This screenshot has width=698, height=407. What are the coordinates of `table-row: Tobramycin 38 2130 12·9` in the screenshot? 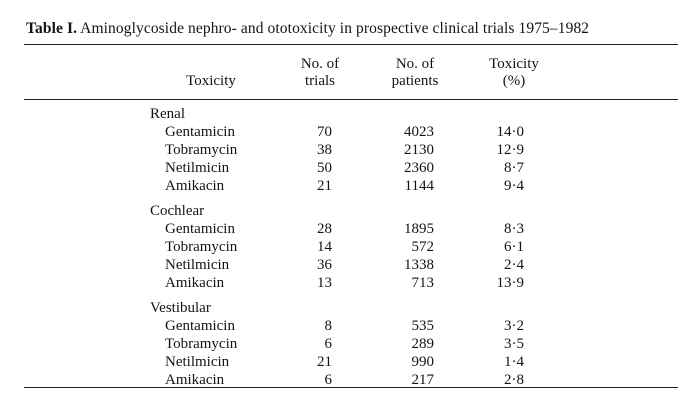 It's located at (349, 150).